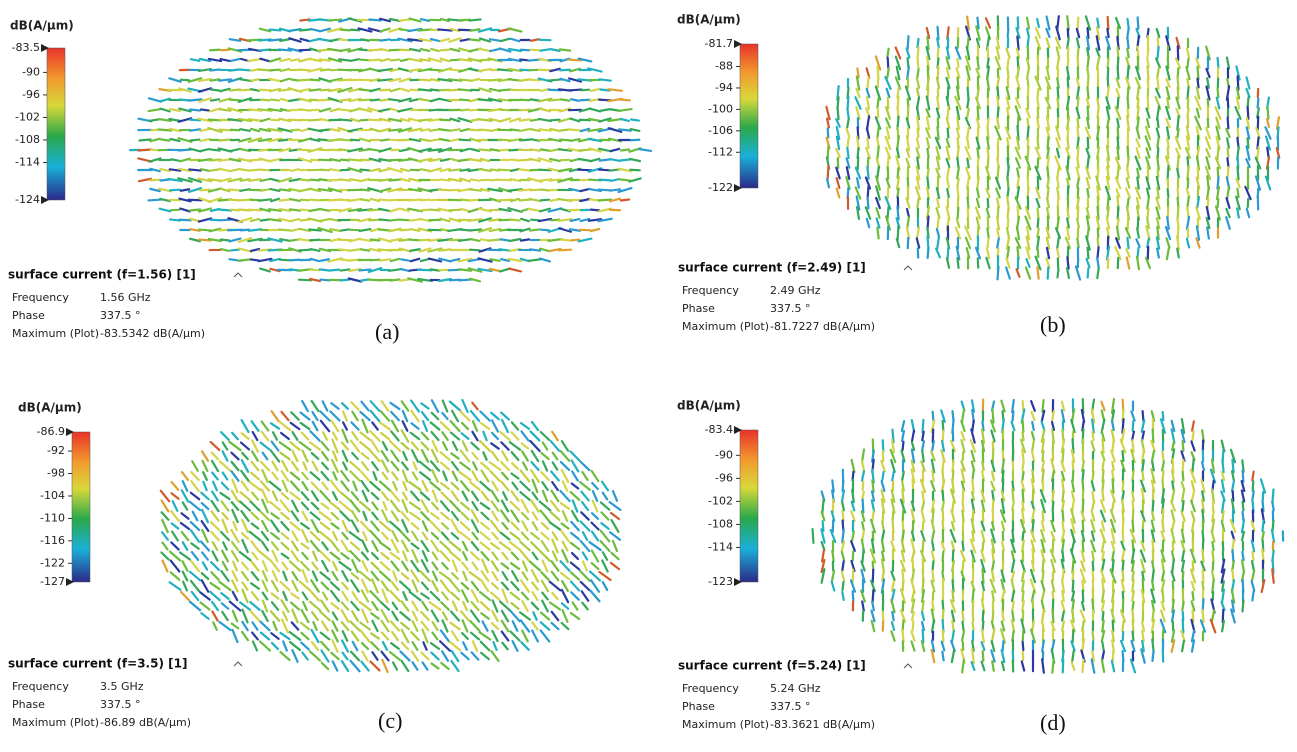 This screenshot has width=1297, height=752. Describe the element at coordinates (720, 523) in the screenshot. I see `tick-label: -108` at that location.